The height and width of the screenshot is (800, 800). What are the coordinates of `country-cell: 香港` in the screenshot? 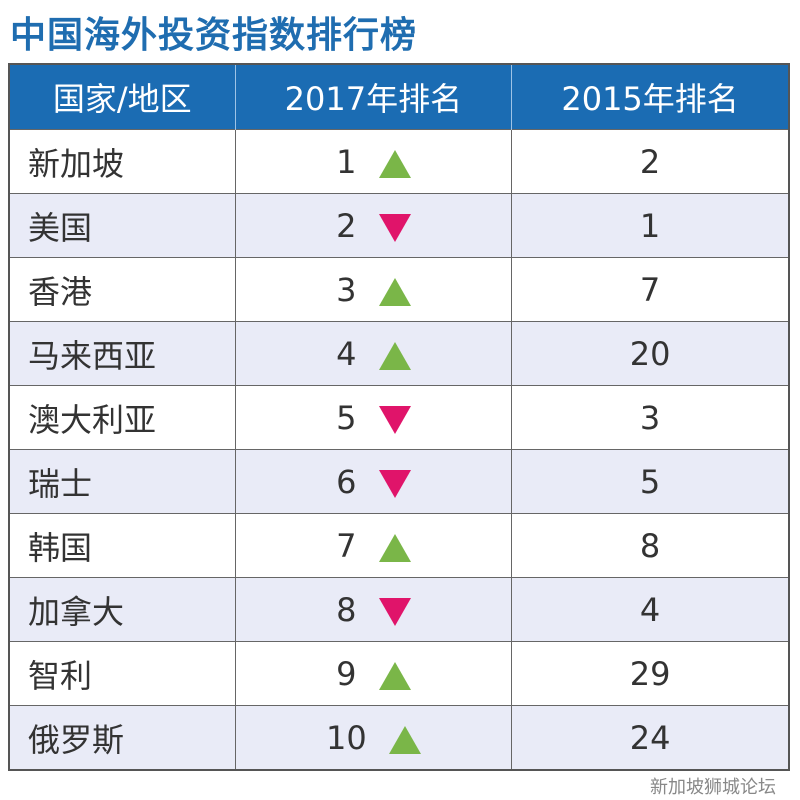 It's located at (122, 289).